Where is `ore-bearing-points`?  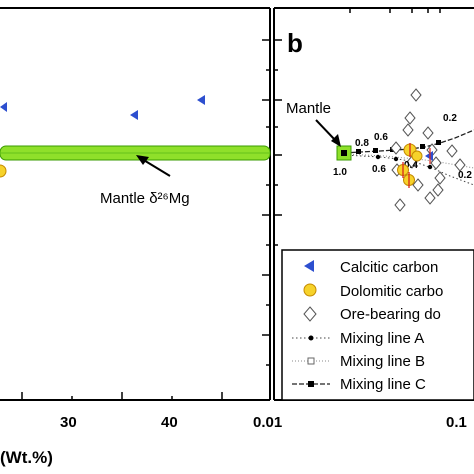
ore-bearing-points is located at coordinates (428, 150).